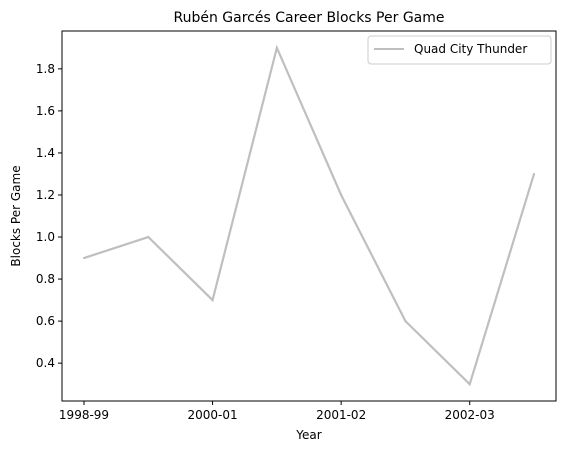 Image resolution: width=570 pixels, height=453 pixels. Describe the element at coordinates (213, 415) in the screenshot. I see `x-tick-label: 2000-01` at that location.